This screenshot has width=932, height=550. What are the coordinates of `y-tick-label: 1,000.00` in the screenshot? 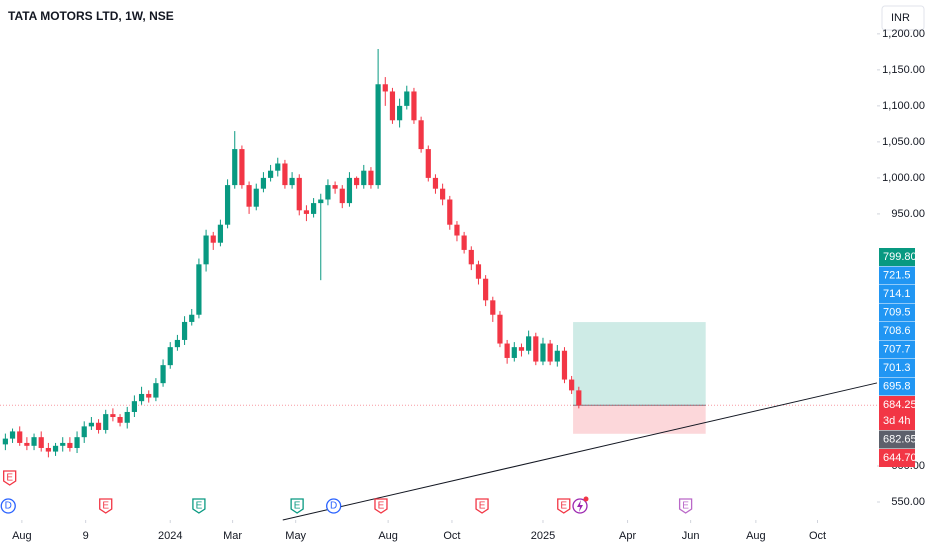 It's located at (903, 178).